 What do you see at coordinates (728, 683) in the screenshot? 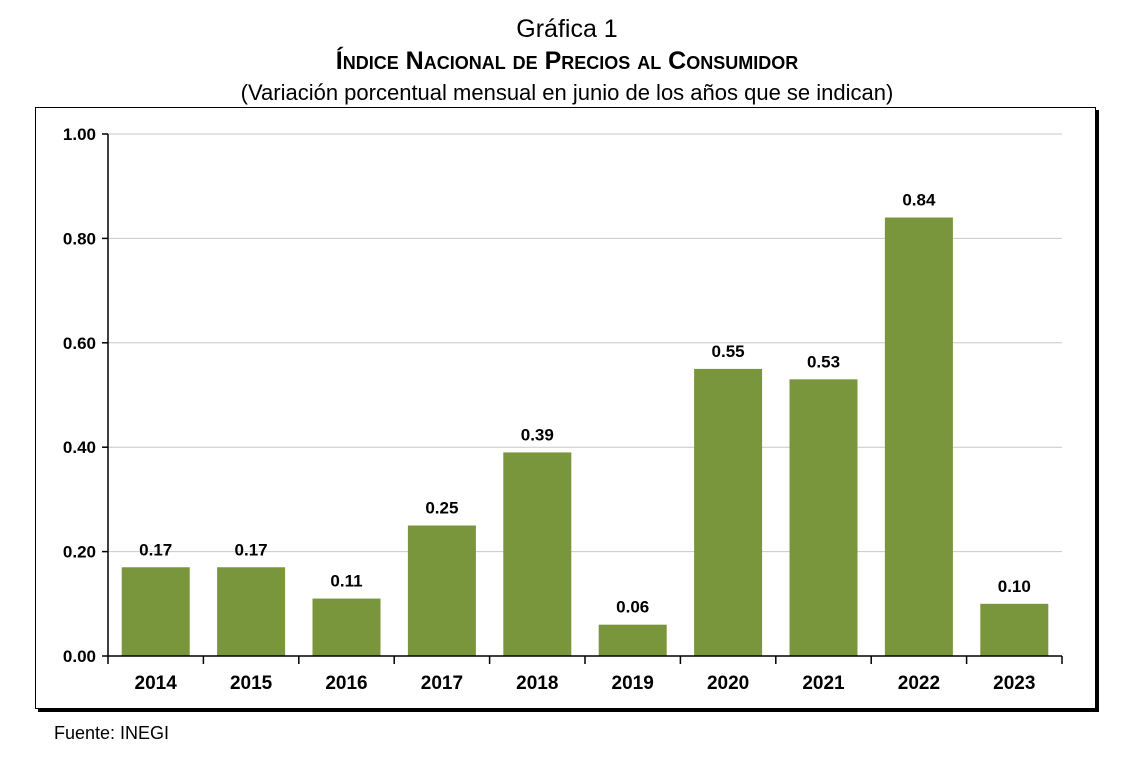
I see `x-tick-label: 2020` at bounding box center [728, 683].